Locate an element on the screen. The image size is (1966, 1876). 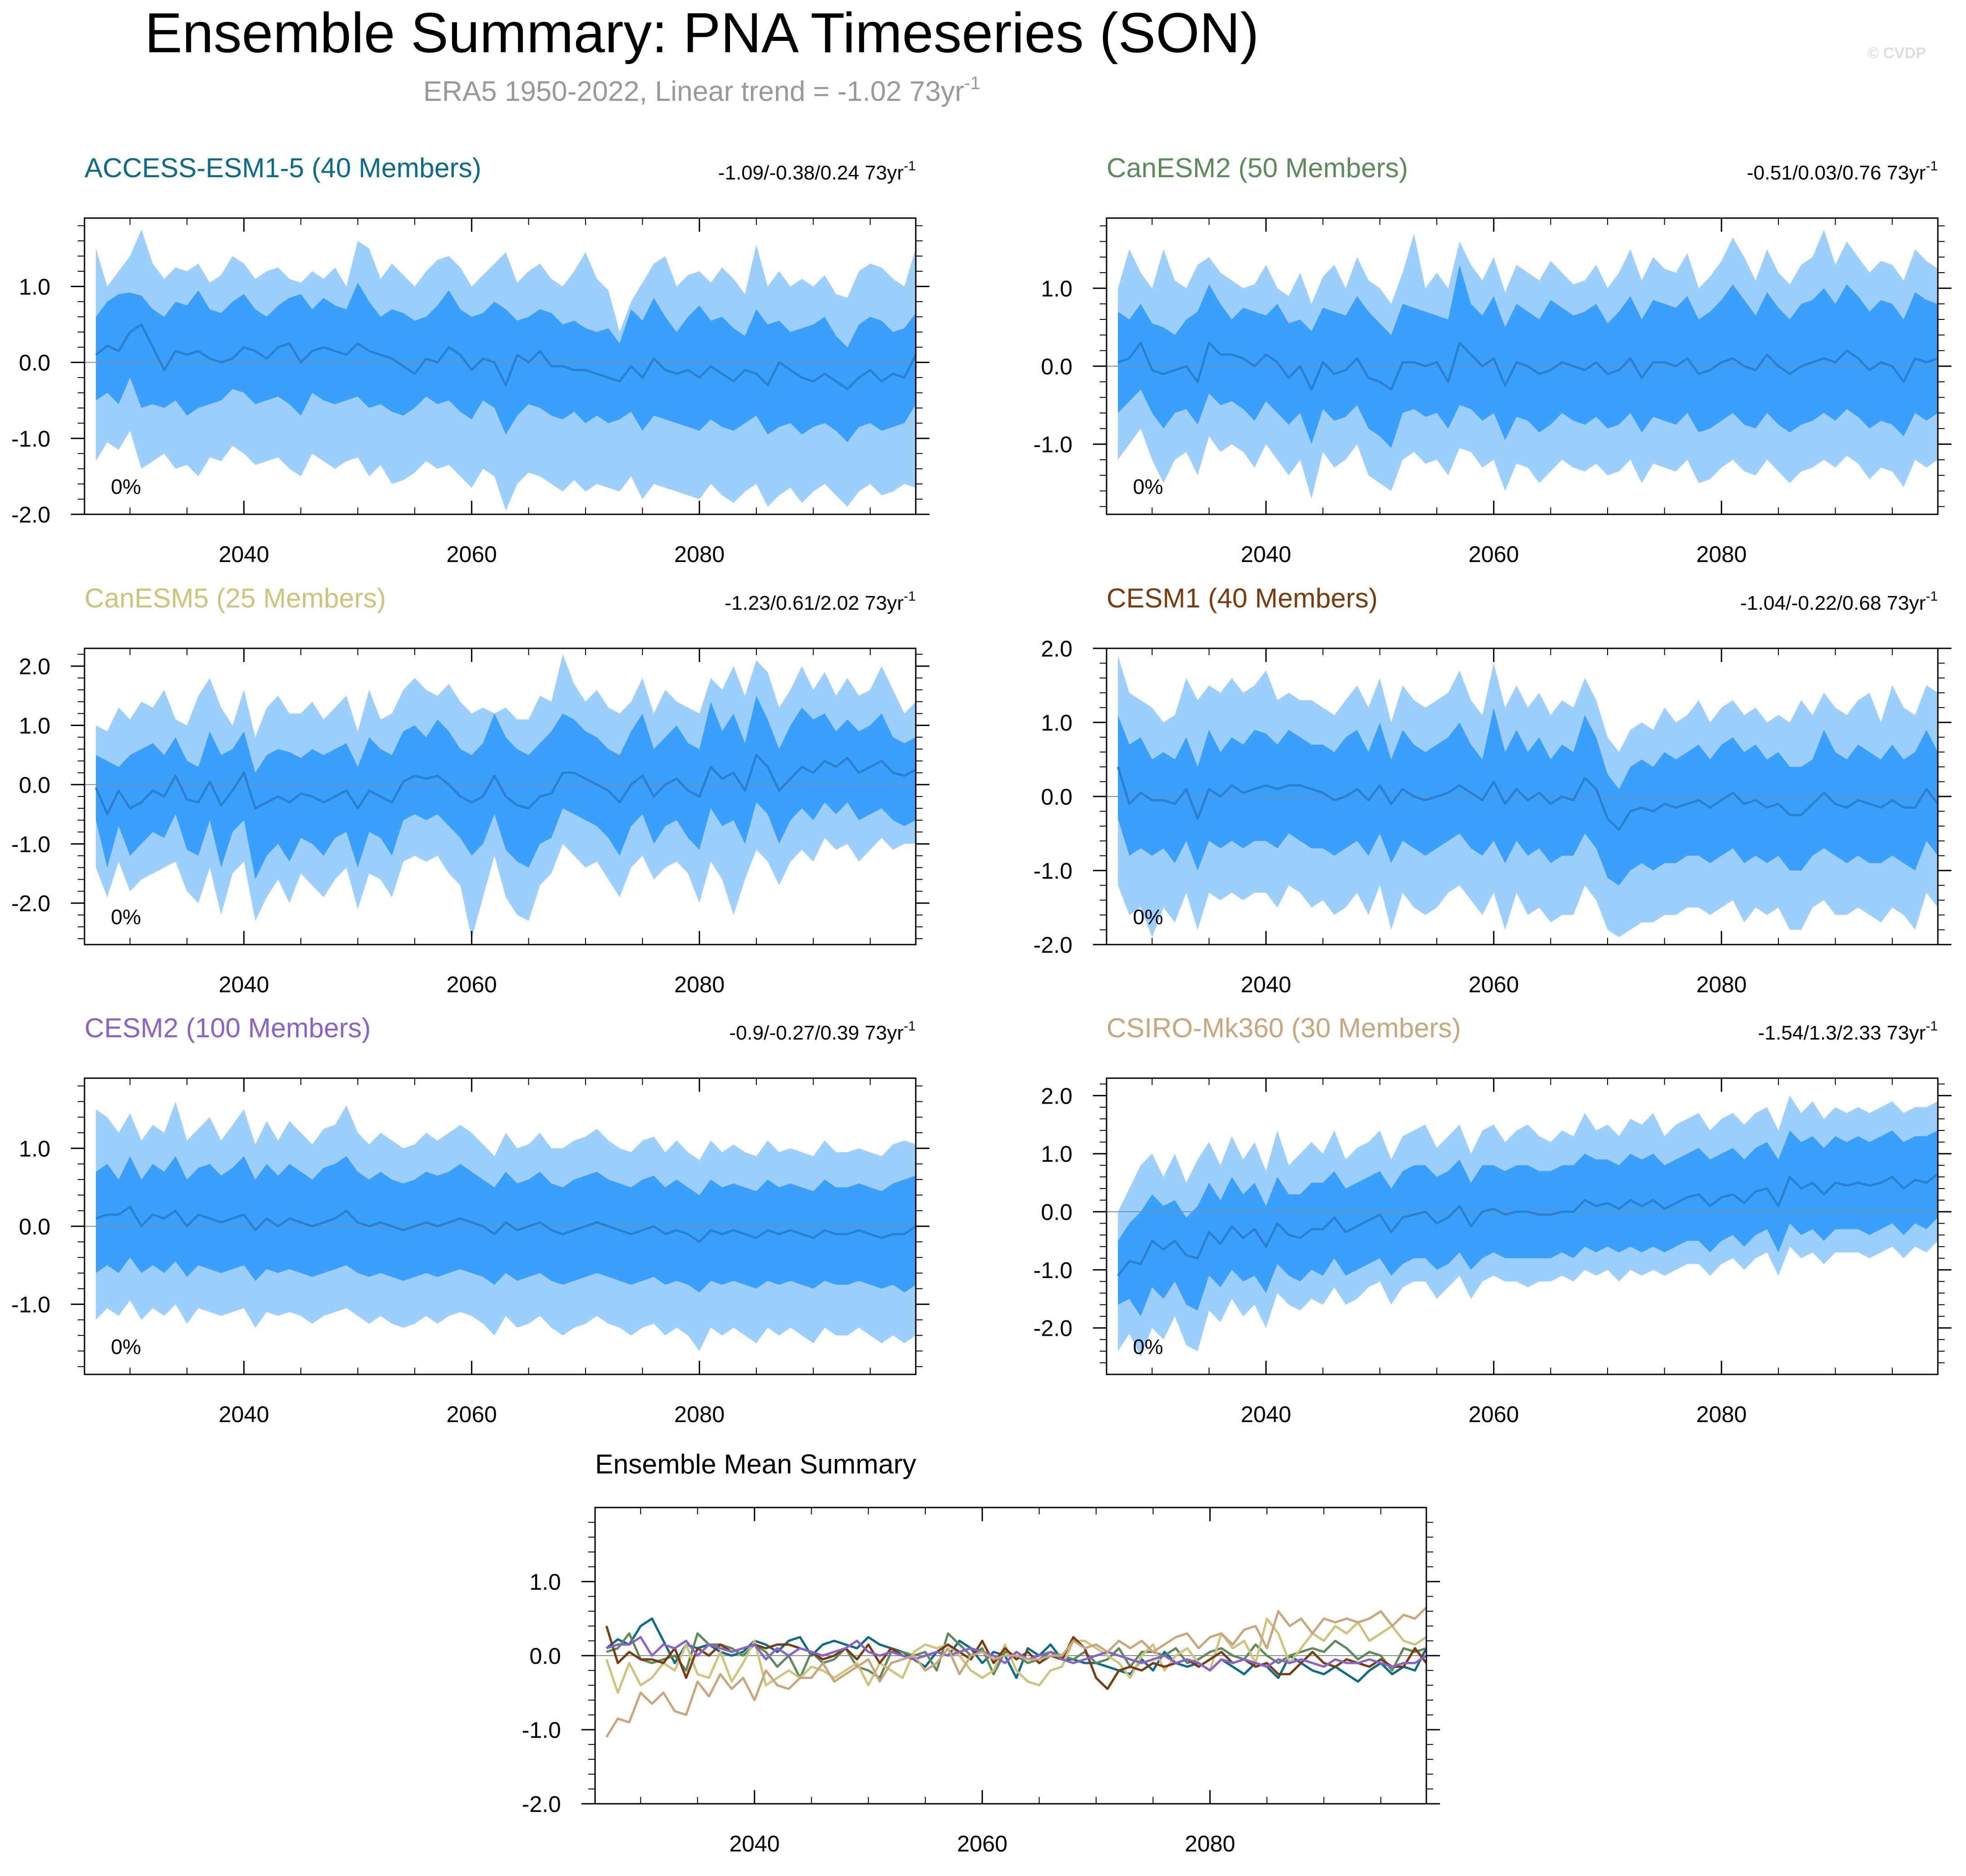
trend-label: -0.51/0.03/0.76 73yr-1 is located at coordinates (1842, 171).